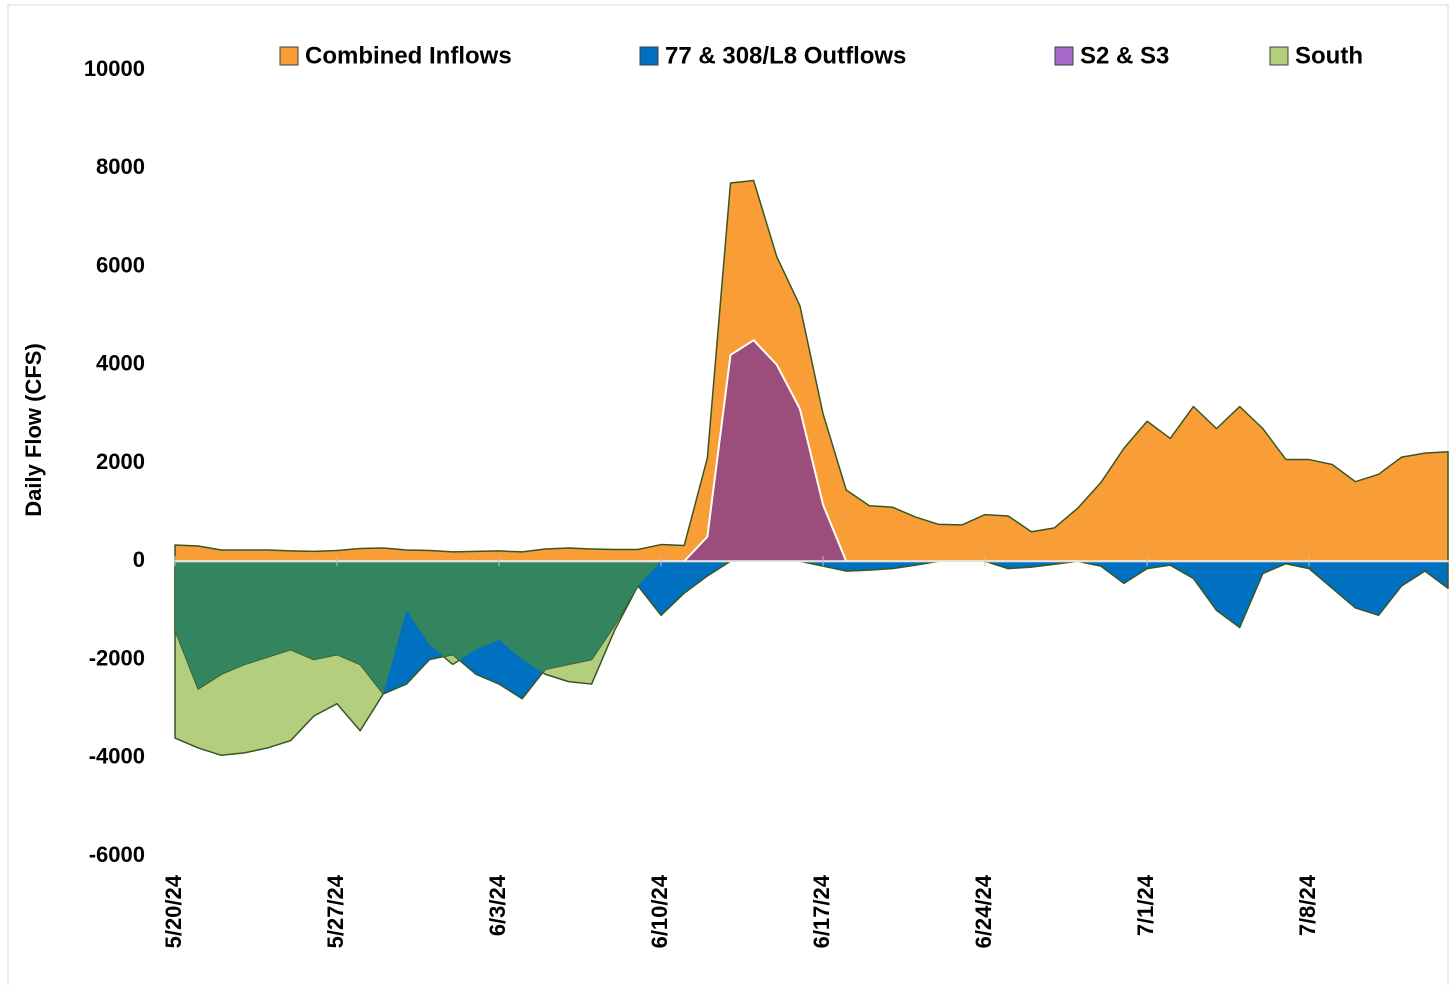 The width and height of the screenshot is (1454, 985). I want to click on y-tick-label: 4000, so click(120, 363).